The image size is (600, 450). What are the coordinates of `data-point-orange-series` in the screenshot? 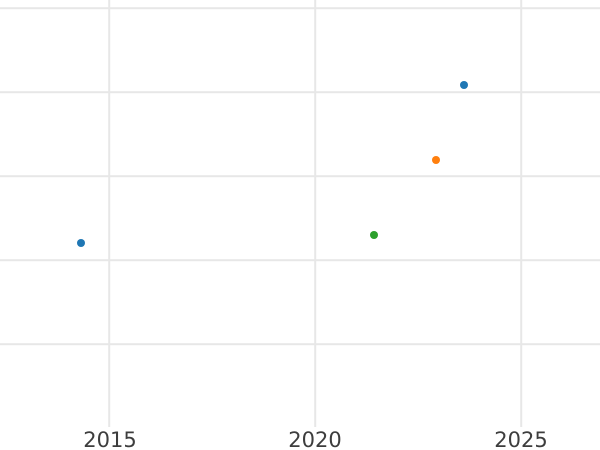 It's located at (436, 160).